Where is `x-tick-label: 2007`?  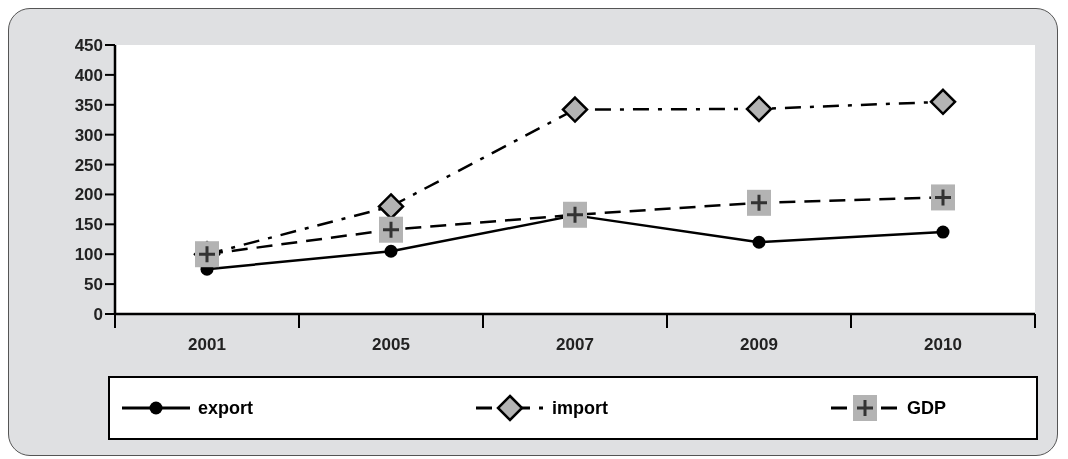 x-tick-label: 2007 is located at coordinates (575, 344).